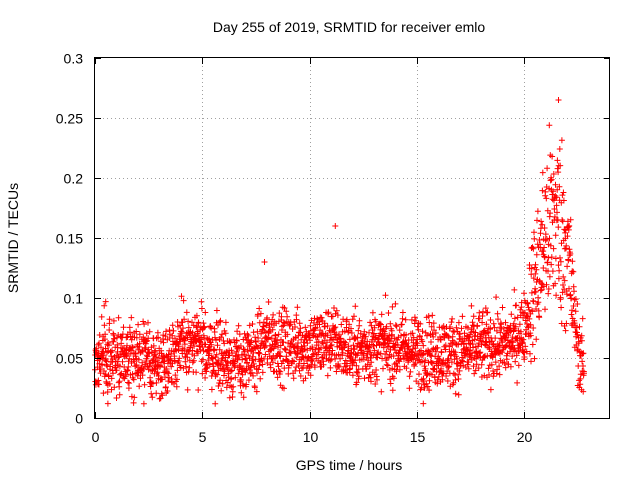 This screenshot has width=640, height=480. I want to click on y-tick-label: 0.2, so click(74, 179).